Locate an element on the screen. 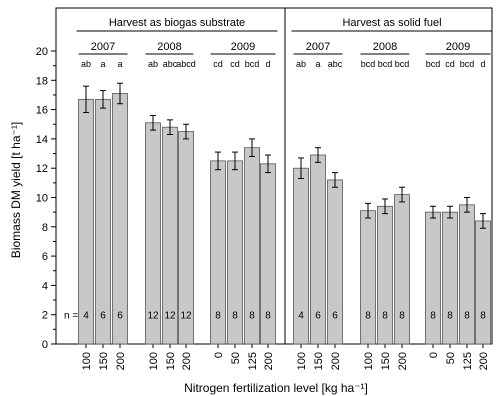 This screenshot has width=496, height=396. significance-letters: abcd is located at coordinates (186, 64).